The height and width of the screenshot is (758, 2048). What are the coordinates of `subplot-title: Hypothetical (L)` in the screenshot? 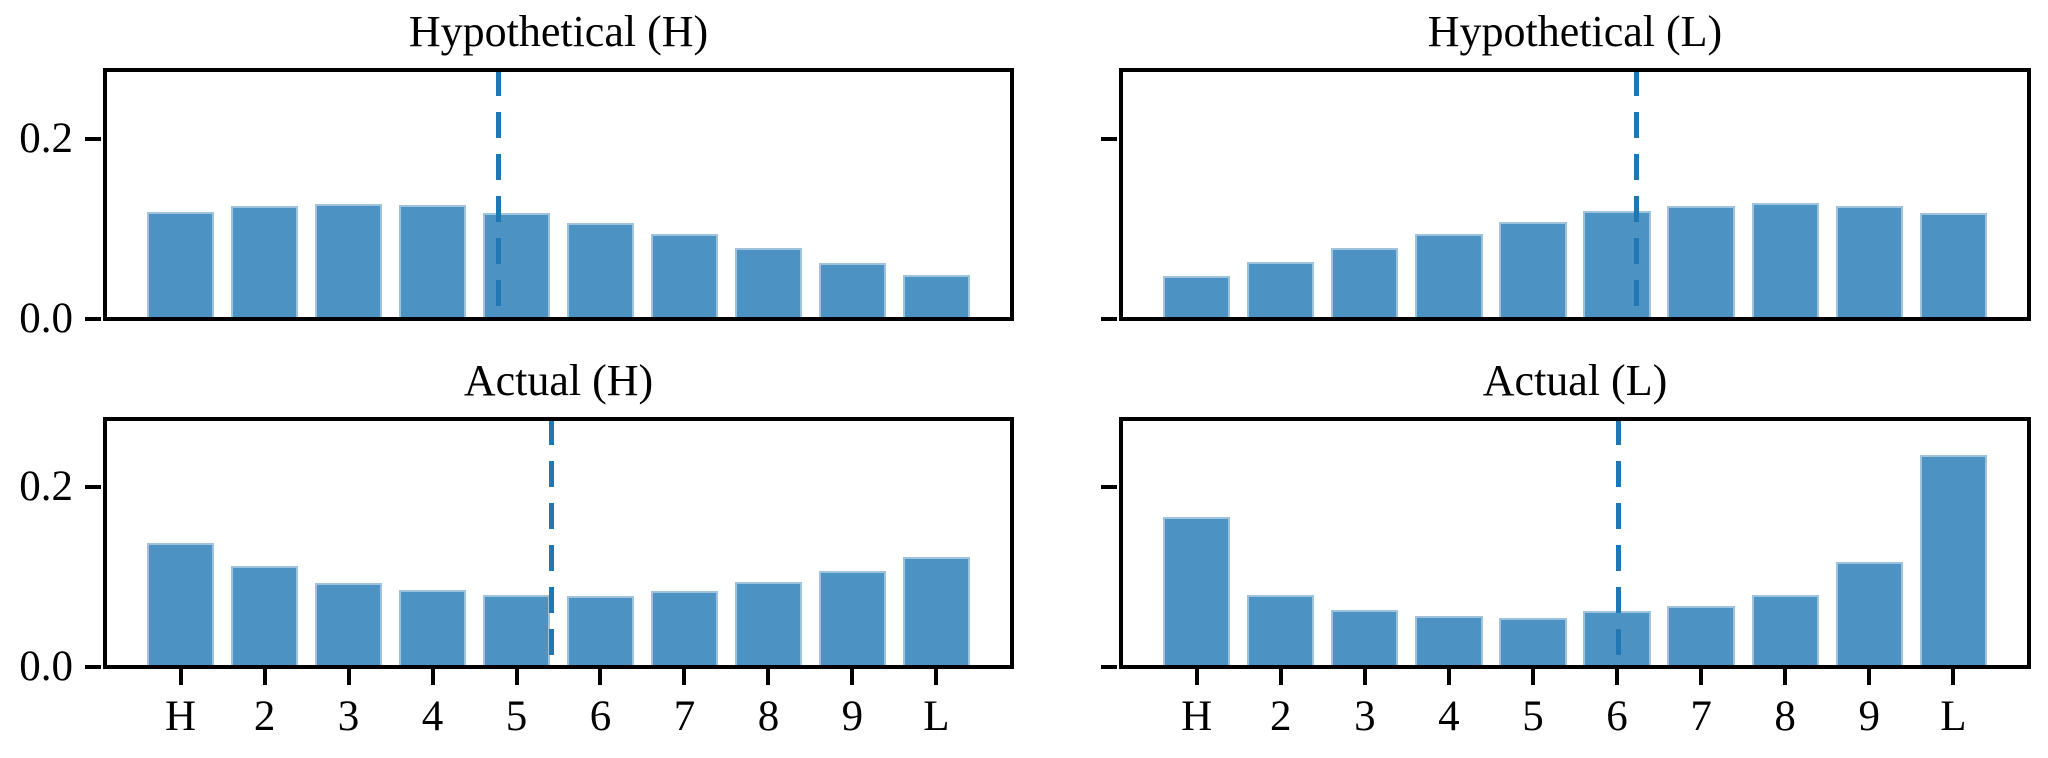 It's located at (1575, 31).